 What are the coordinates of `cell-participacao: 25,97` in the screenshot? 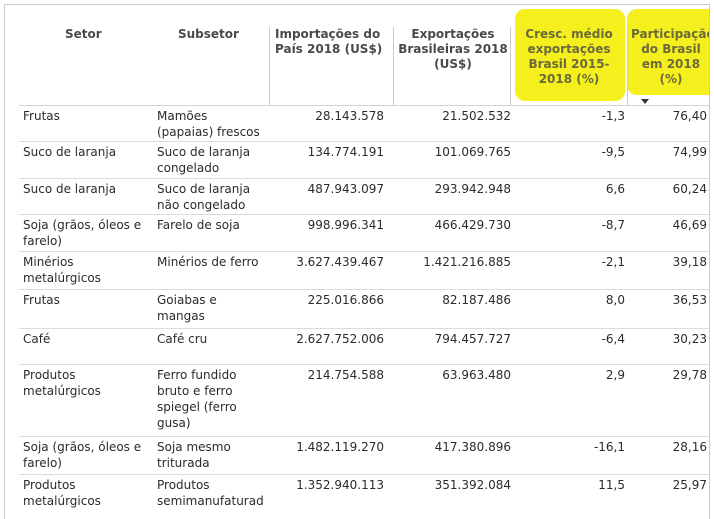 It's located at (689, 485).